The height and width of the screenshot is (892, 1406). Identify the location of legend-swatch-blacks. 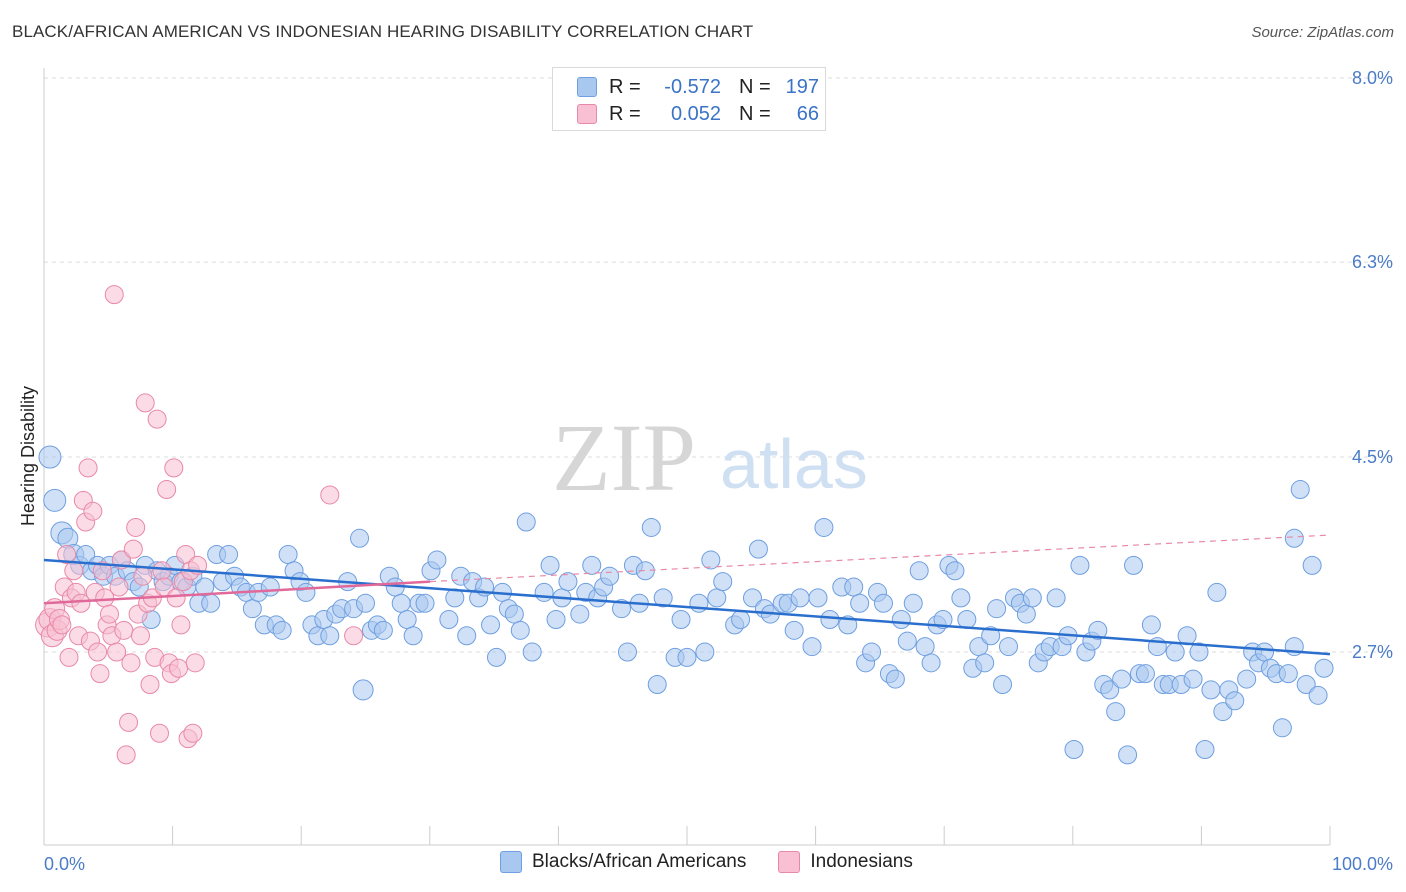
(587, 87).